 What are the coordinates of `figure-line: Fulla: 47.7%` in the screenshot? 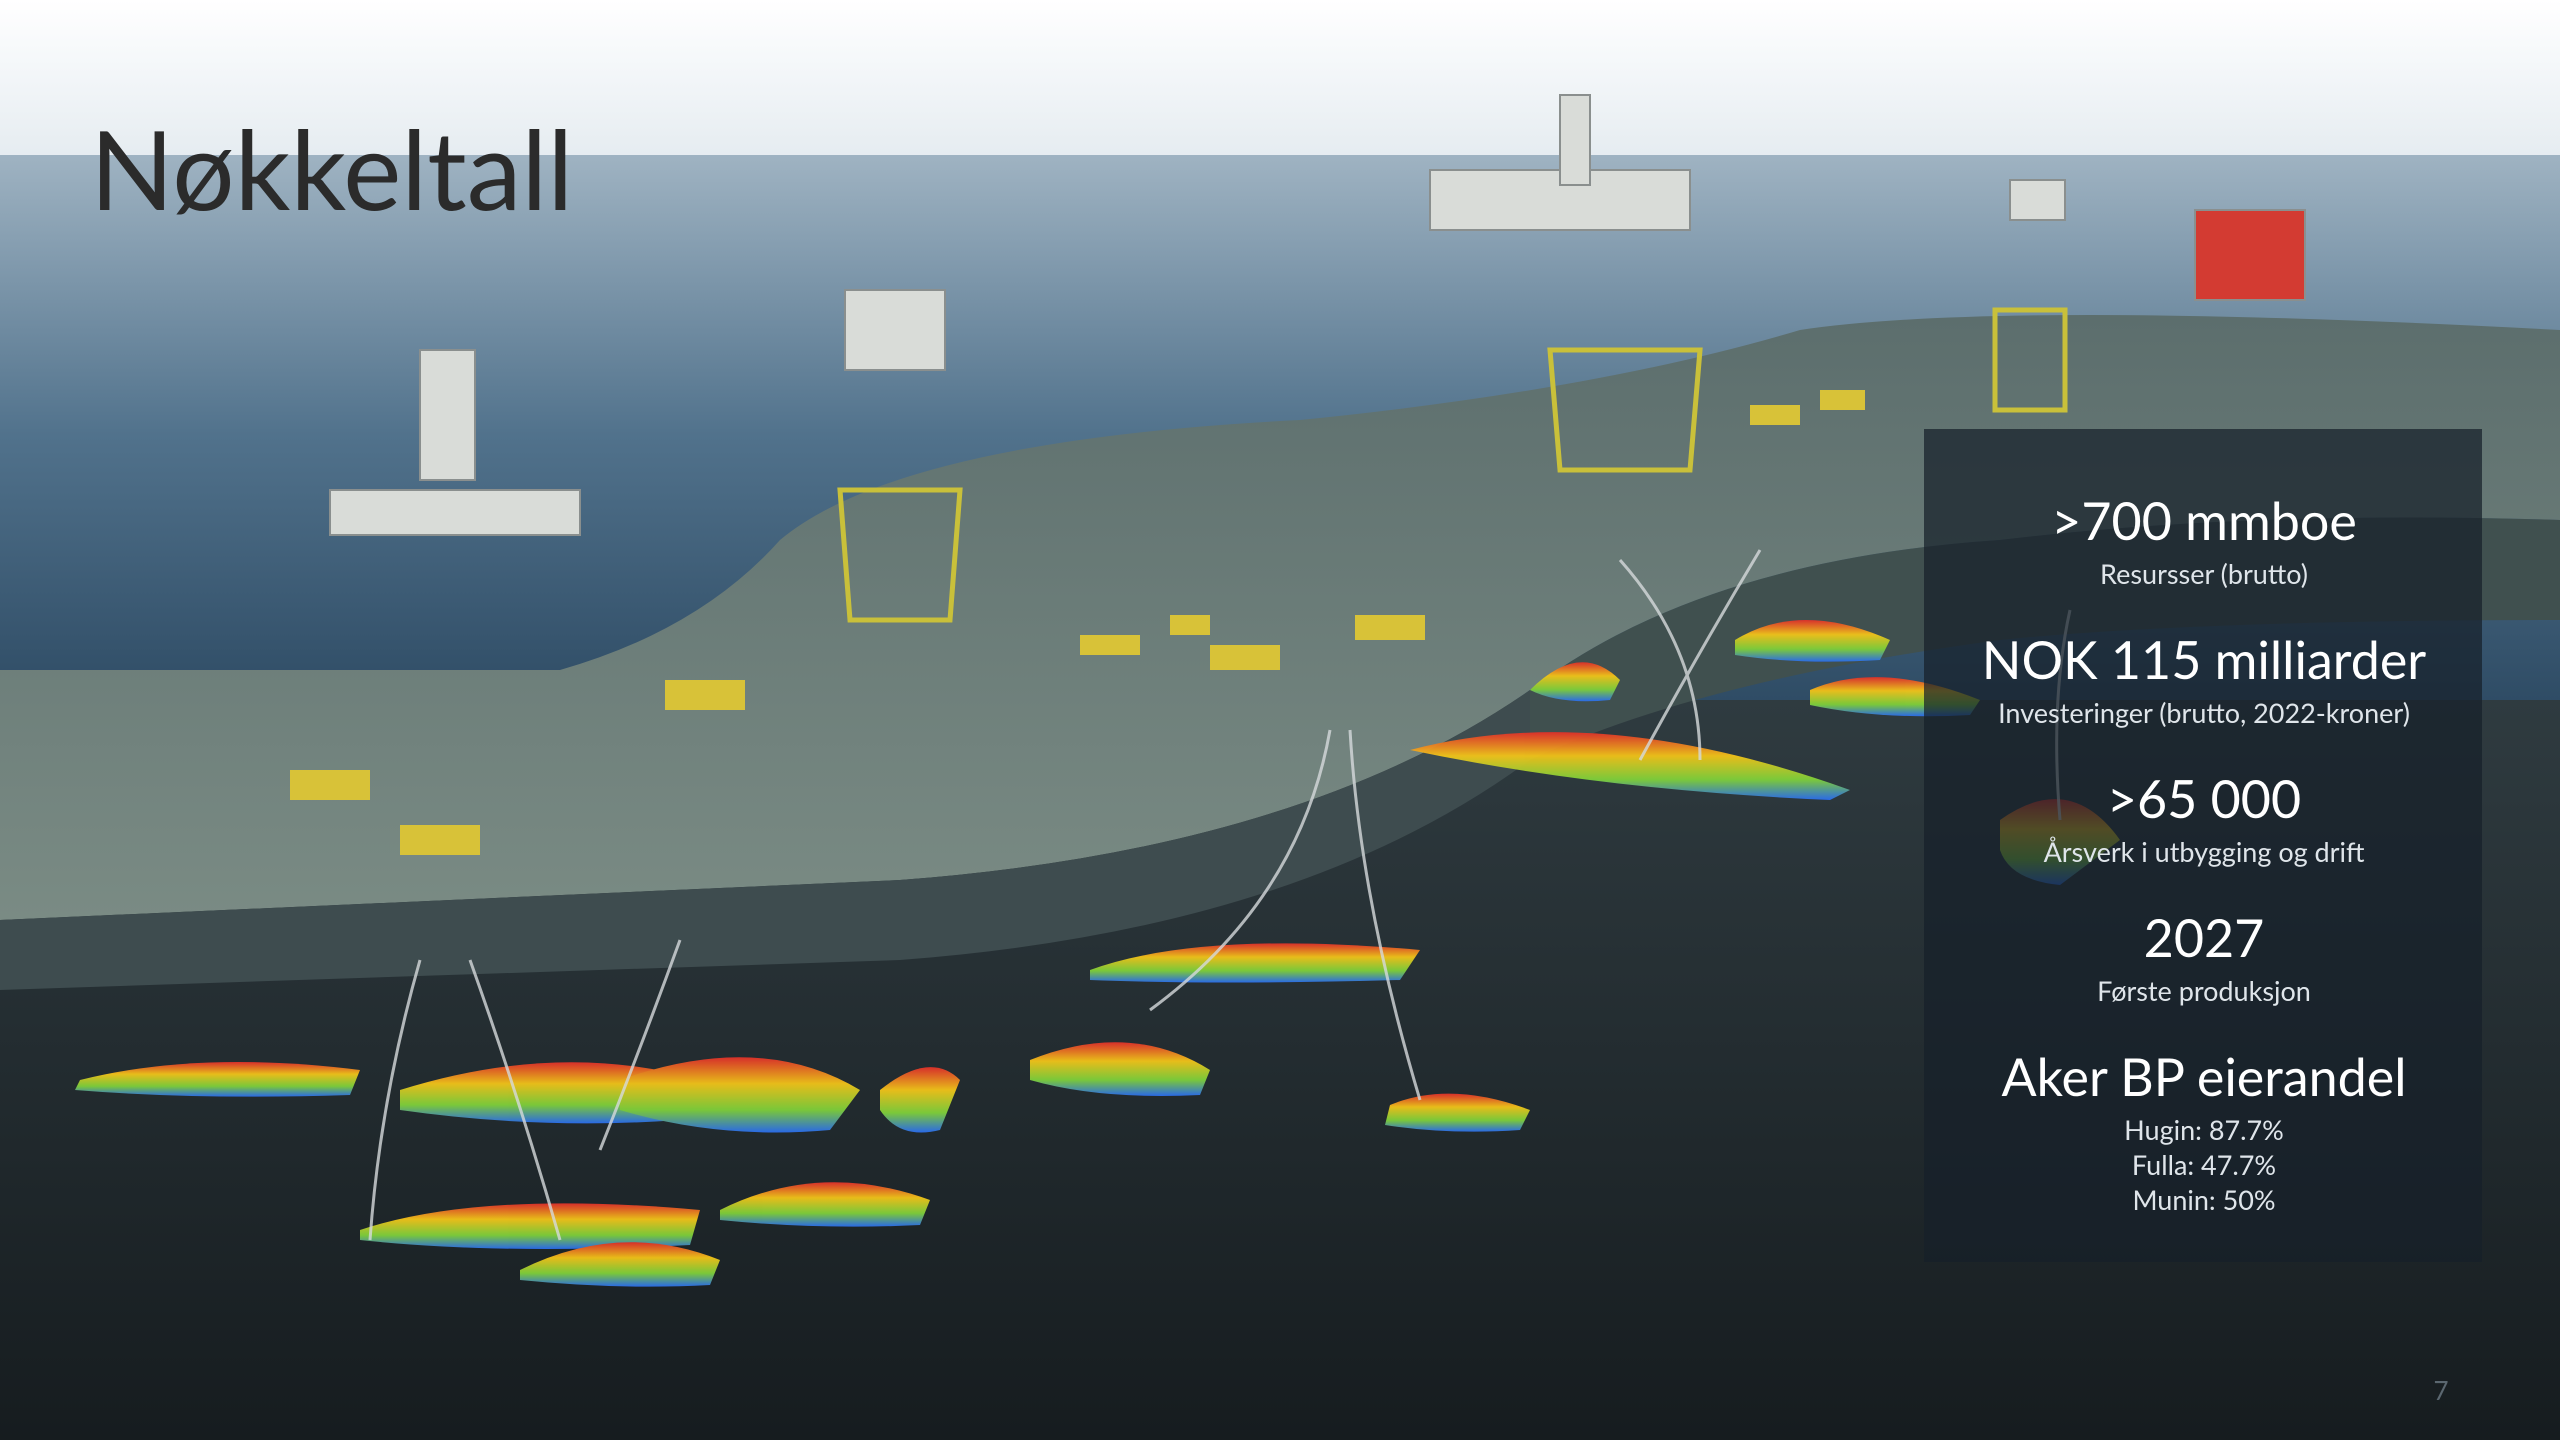 It's located at (2204, 1164).